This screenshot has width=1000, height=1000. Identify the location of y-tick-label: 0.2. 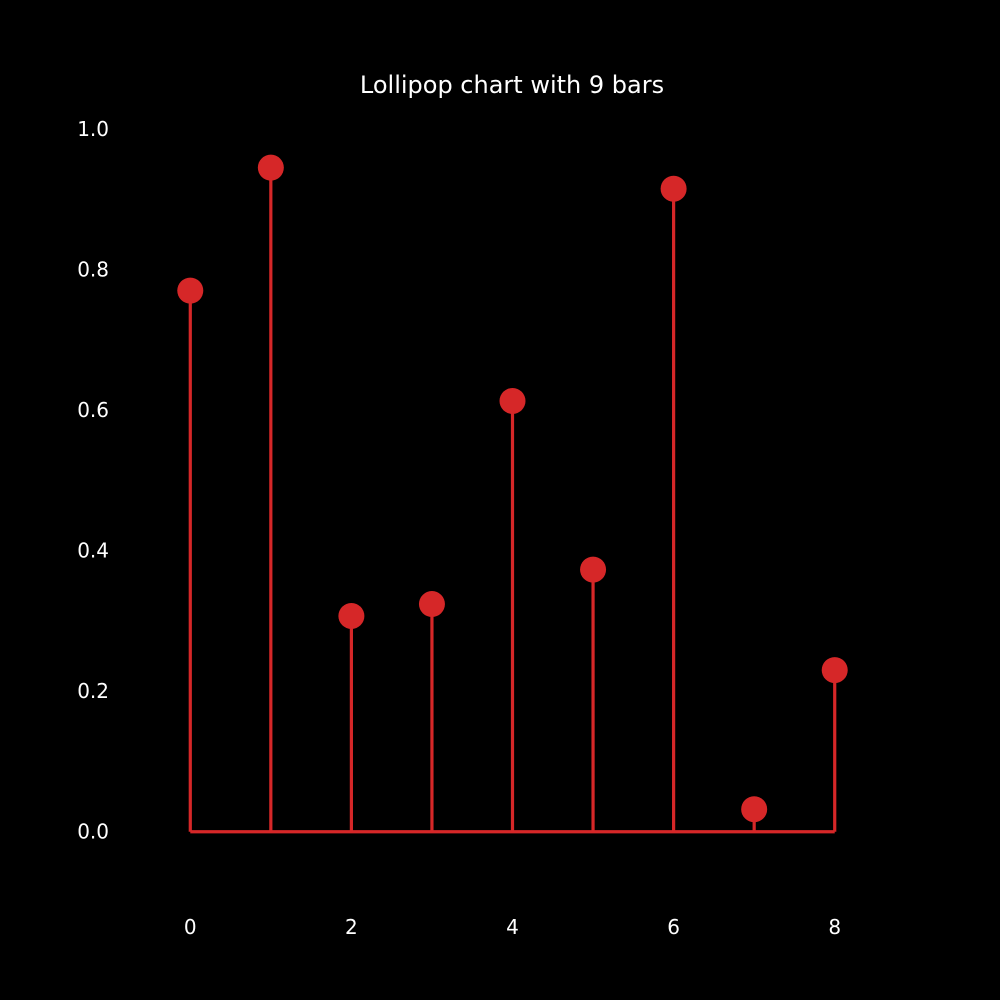
(93, 691).